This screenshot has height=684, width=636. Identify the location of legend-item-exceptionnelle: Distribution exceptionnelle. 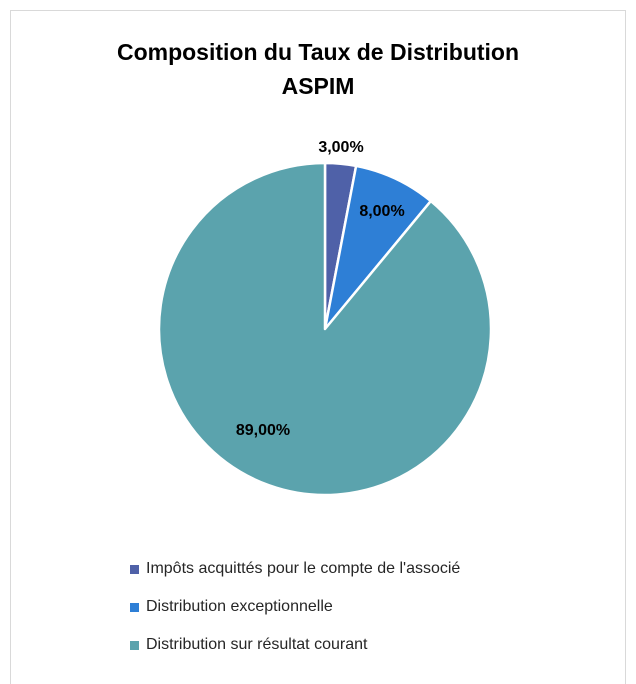
(231, 607).